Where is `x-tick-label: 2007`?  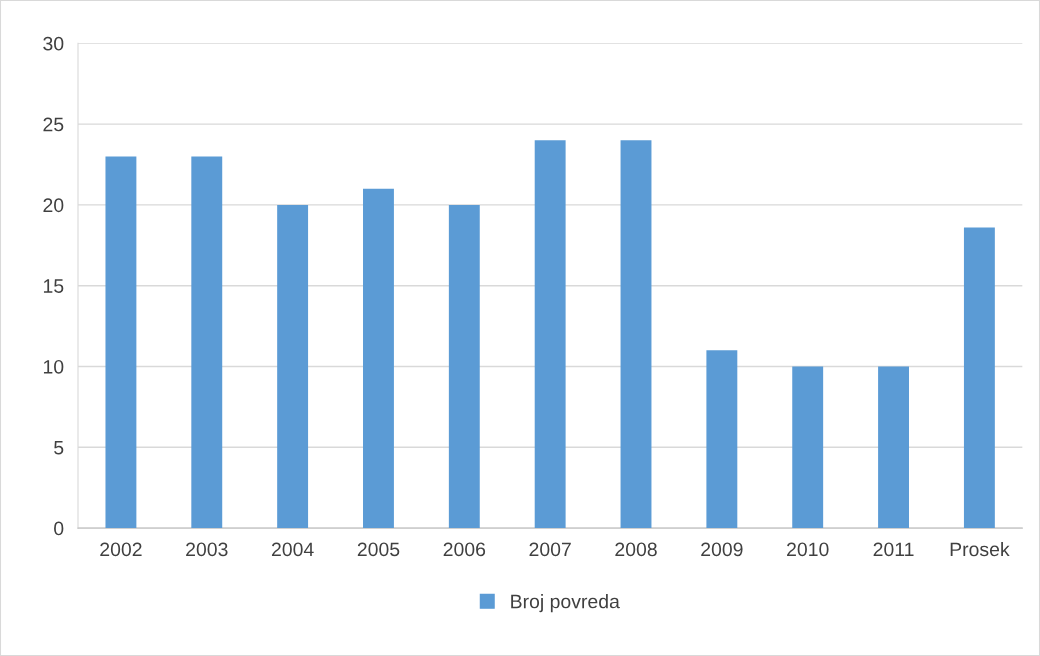 x-tick-label: 2007 is located at coordinates (550, 549).